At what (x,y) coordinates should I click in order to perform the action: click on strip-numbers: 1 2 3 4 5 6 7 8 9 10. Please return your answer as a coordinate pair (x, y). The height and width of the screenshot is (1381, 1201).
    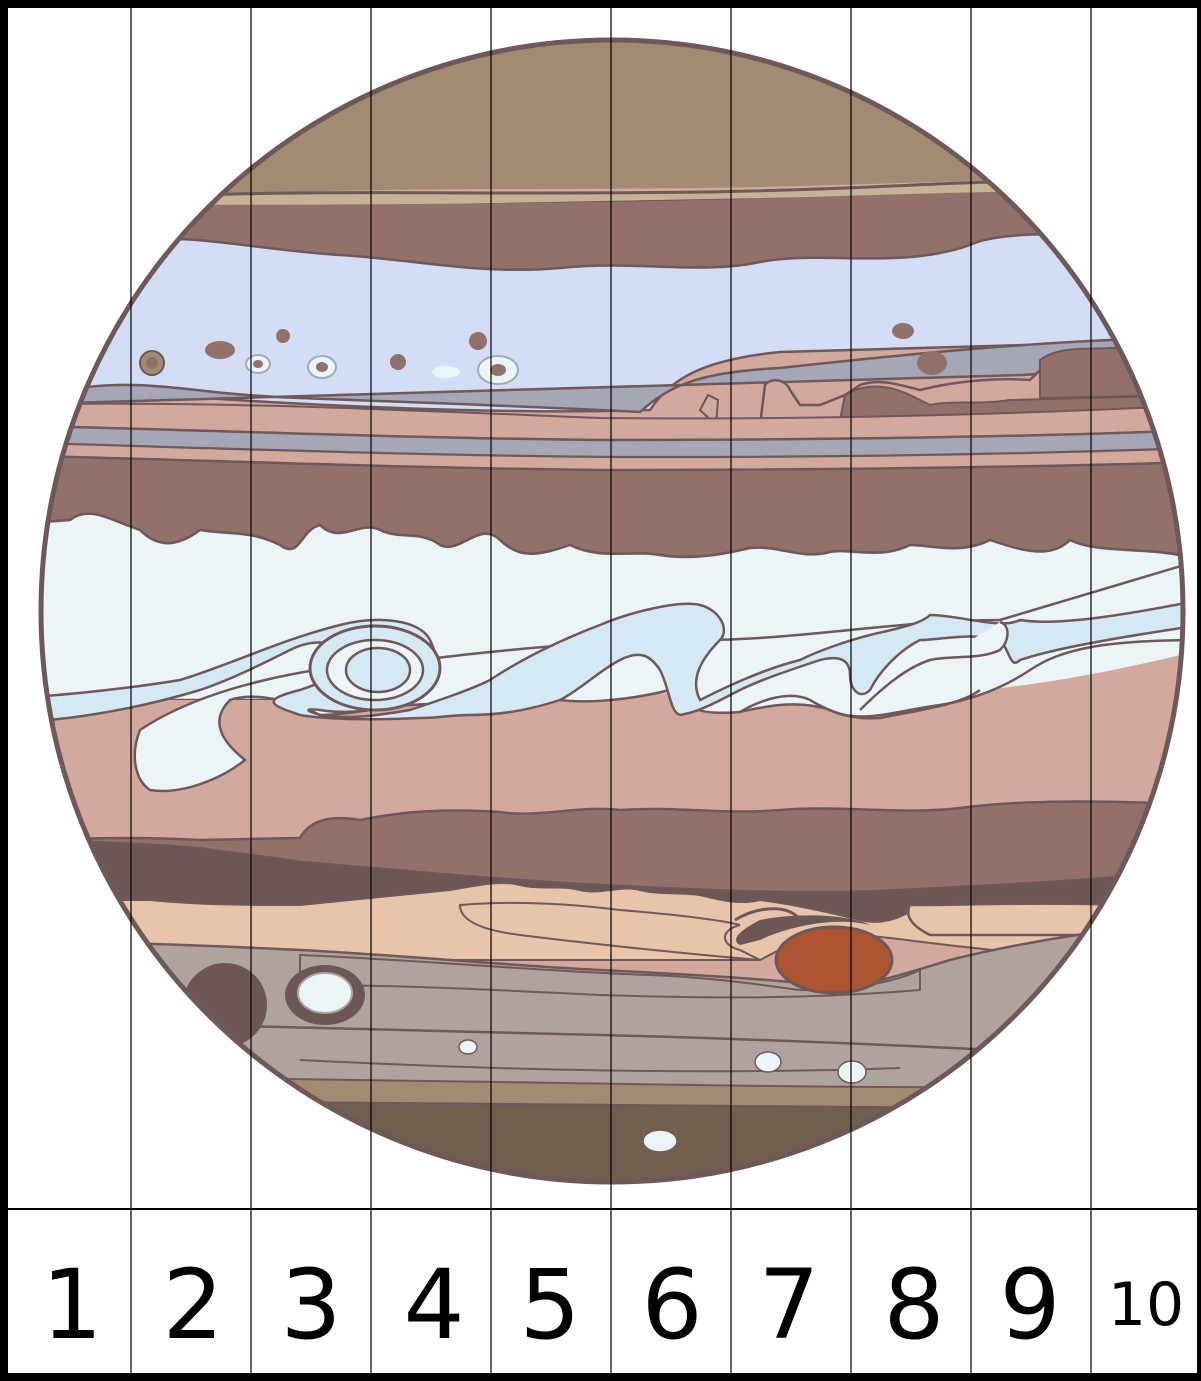
    Looking at the image, I should click on (612, 1305).